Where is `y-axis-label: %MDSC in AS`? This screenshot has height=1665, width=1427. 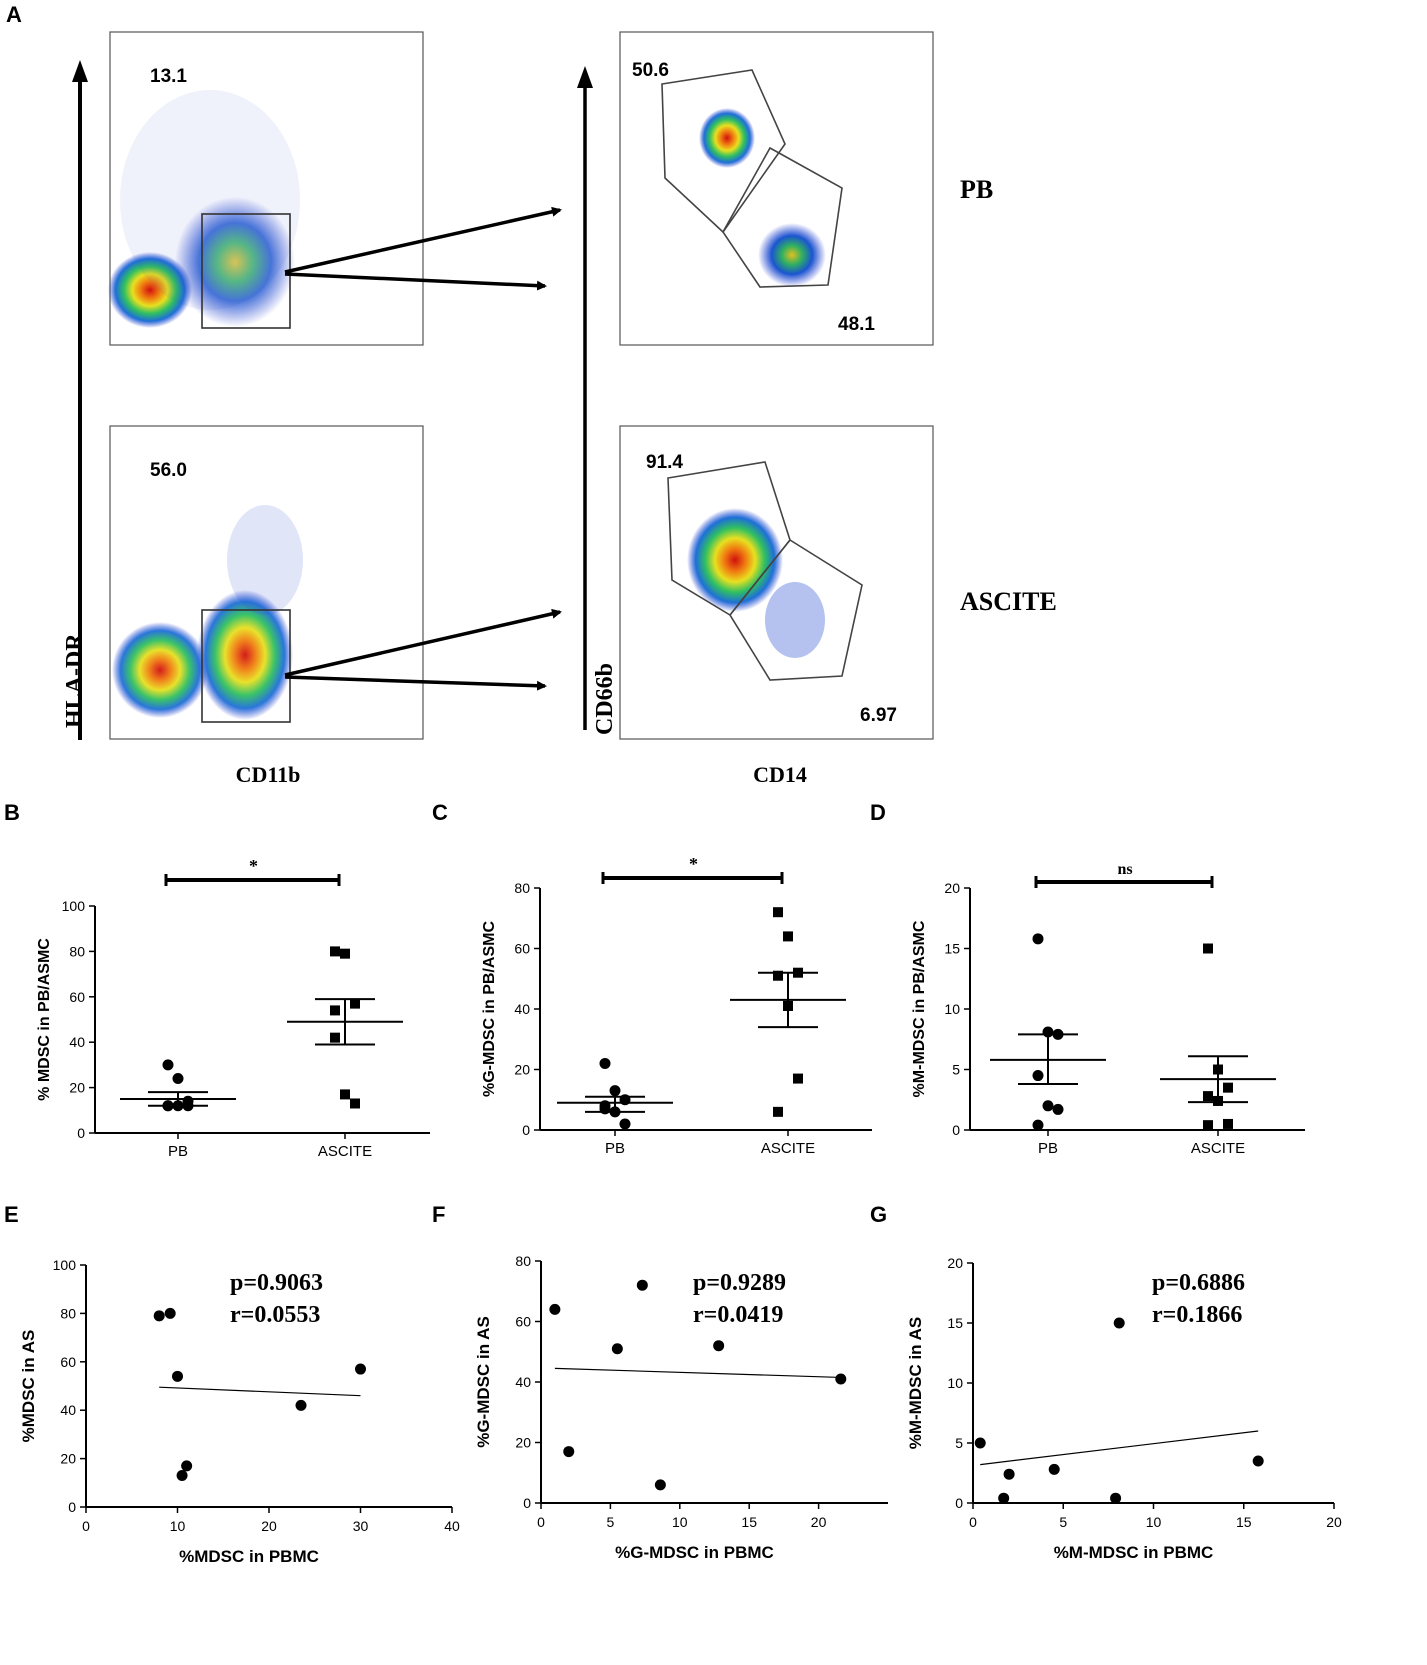 y-axis-label: %MDSC in AS is located at coordinates (28, 1386).